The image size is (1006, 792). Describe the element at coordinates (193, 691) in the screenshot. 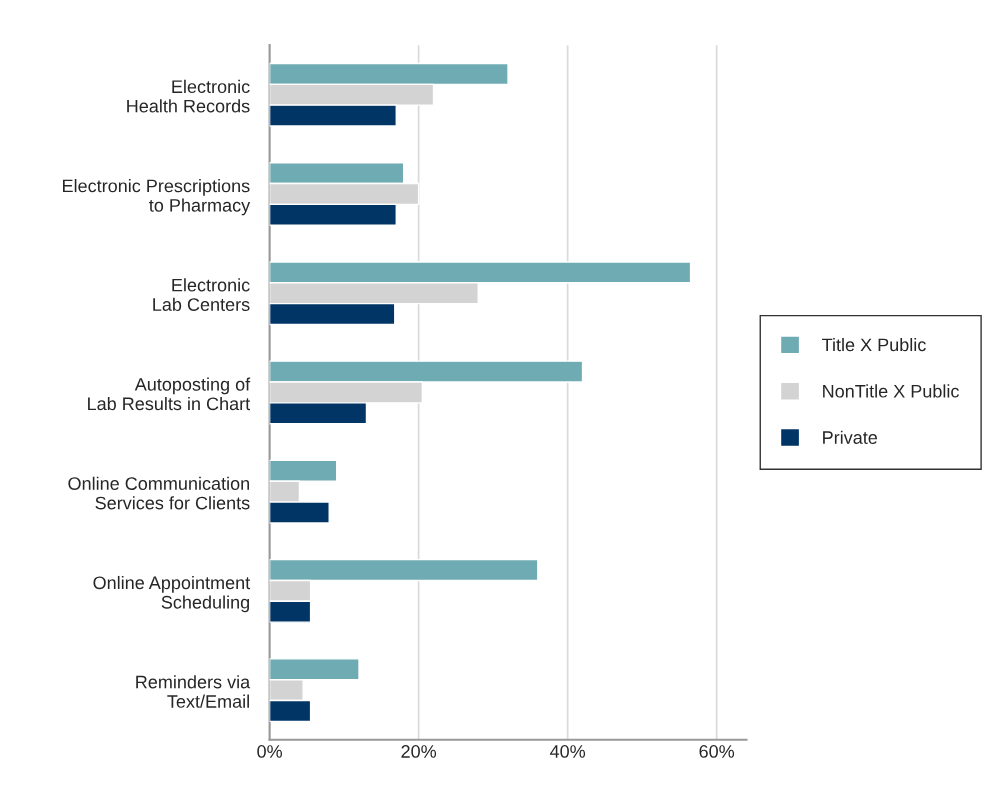

I see `y-tick-label: Reminders via Text/Email` at that location.